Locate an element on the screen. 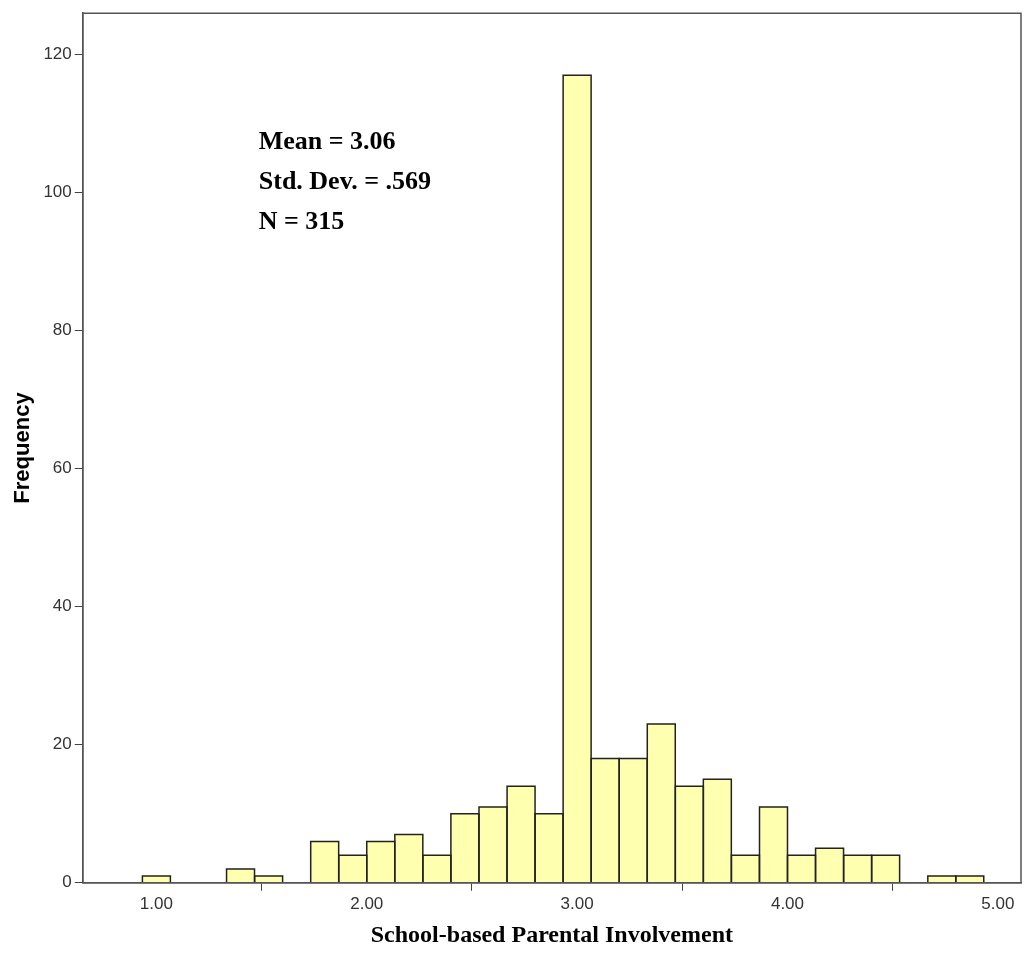 Image resolution: width=1027 pixels, height=958 pixels. y-tick-label: 0 is located at coordinates (67, 882).